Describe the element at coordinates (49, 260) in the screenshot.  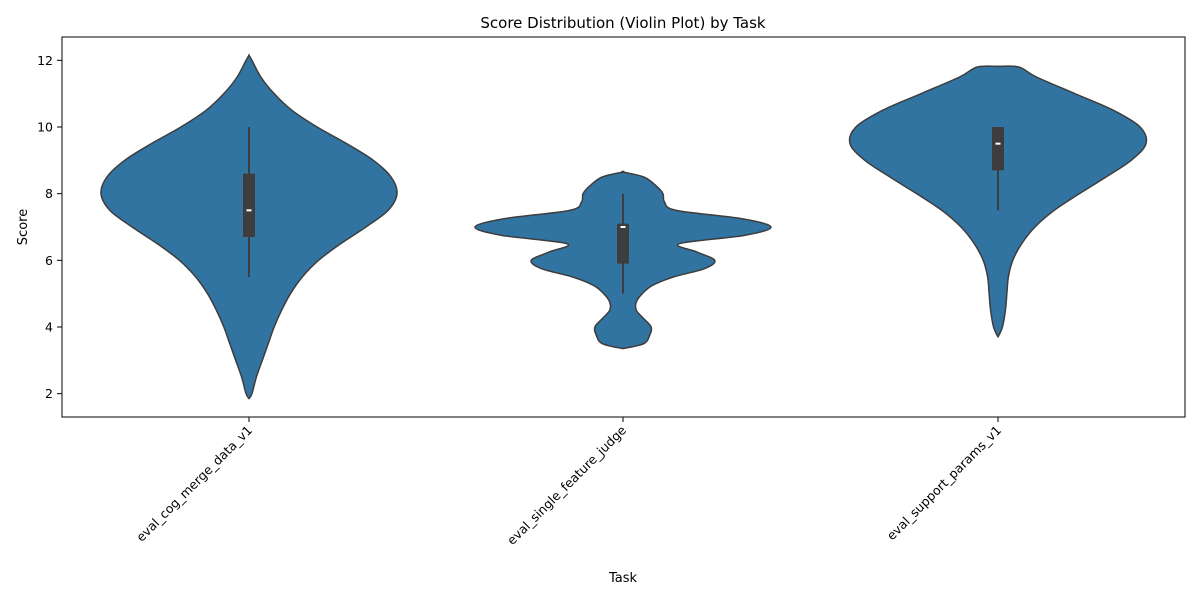
I see `y-tick-label: 6` at that location.